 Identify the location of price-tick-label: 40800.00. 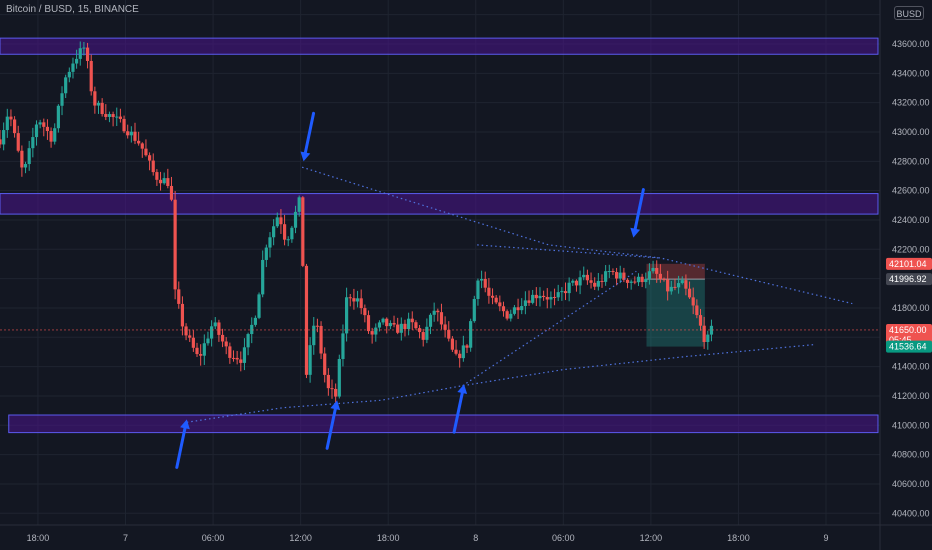
(911, 455).